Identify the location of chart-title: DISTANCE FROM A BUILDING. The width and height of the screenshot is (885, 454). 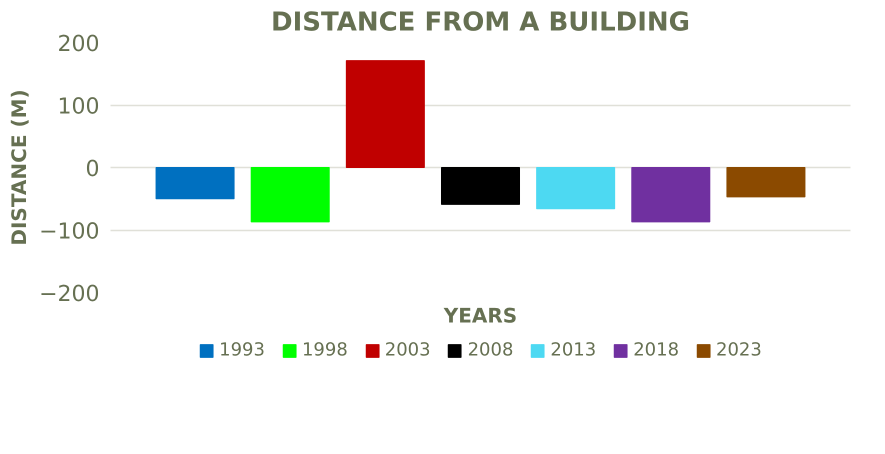
(480, 23).